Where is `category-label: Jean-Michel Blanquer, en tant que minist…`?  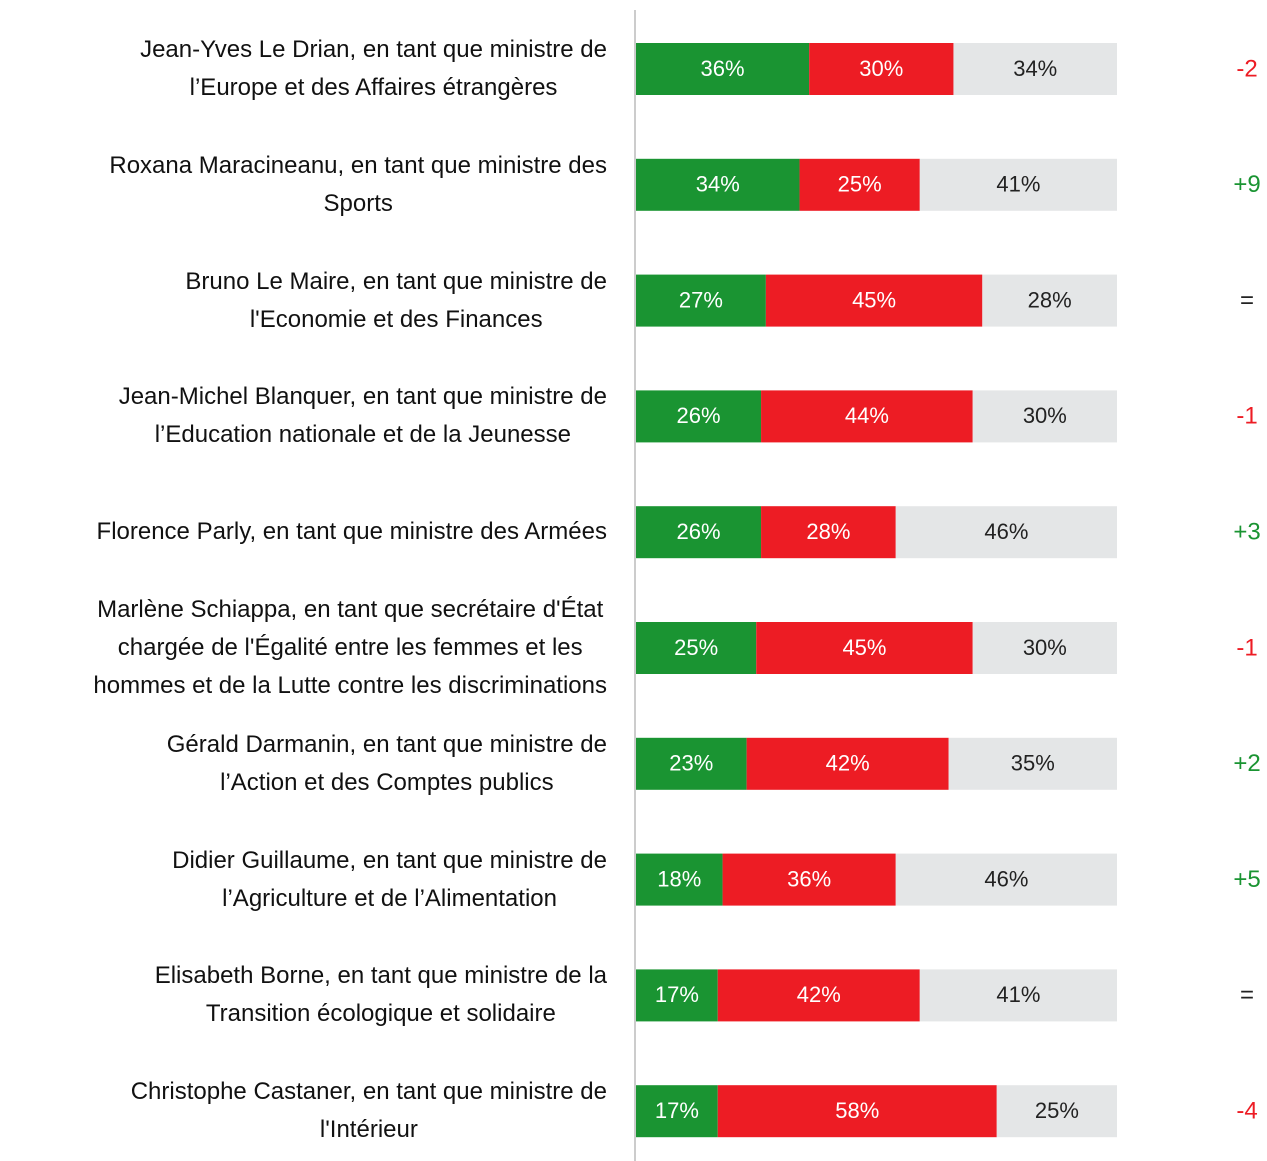 category-label: Jean-Michel Blanquer, en tant que minist… is located at coordinates (363, 416).